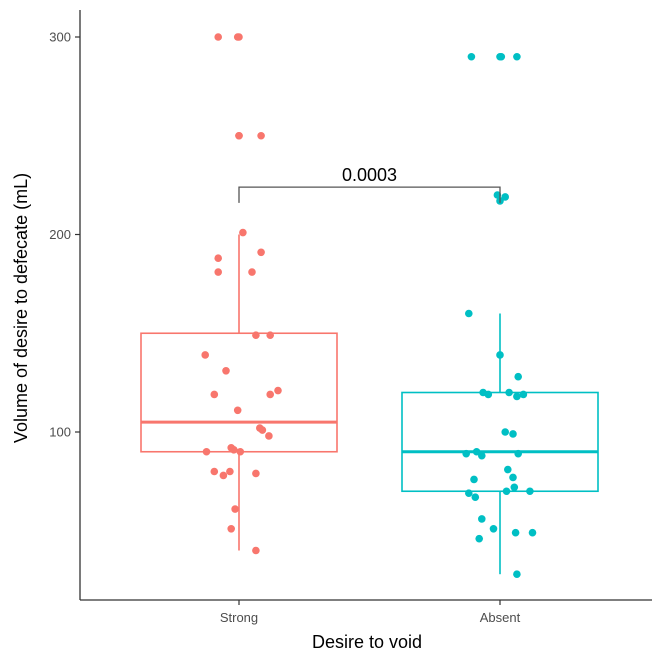  What do you see at coordinates (21, 308) in the screenshot?
I see `y-axis-title: Volume of desire to defecate (mL)` at bounding box center [21, 308].